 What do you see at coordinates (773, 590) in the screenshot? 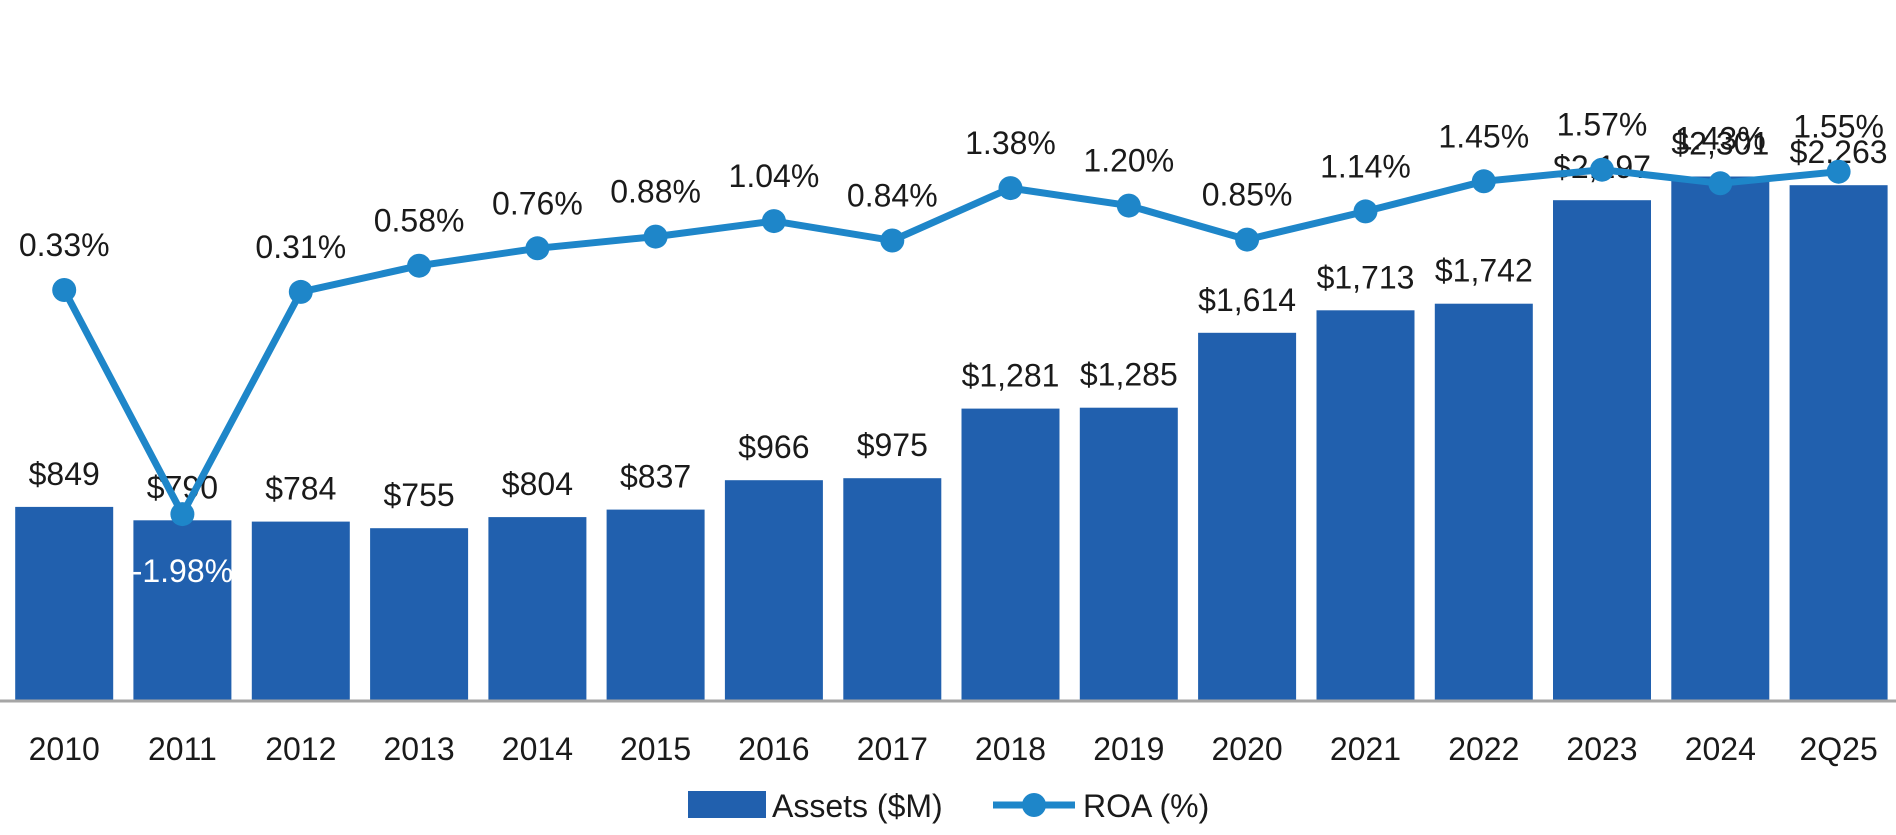
I see `bar-2016` at bounding box center [773, 590].